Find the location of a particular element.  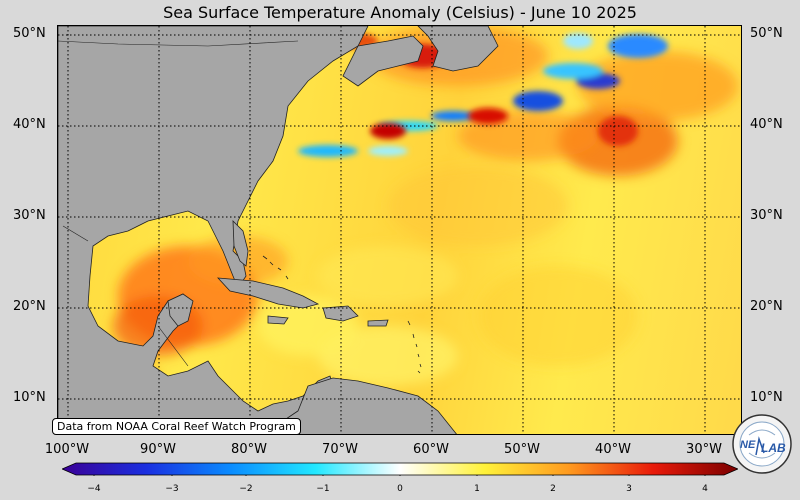

neaq-lab-logo-icon: NE LAB is located at coordinates (762, 444).